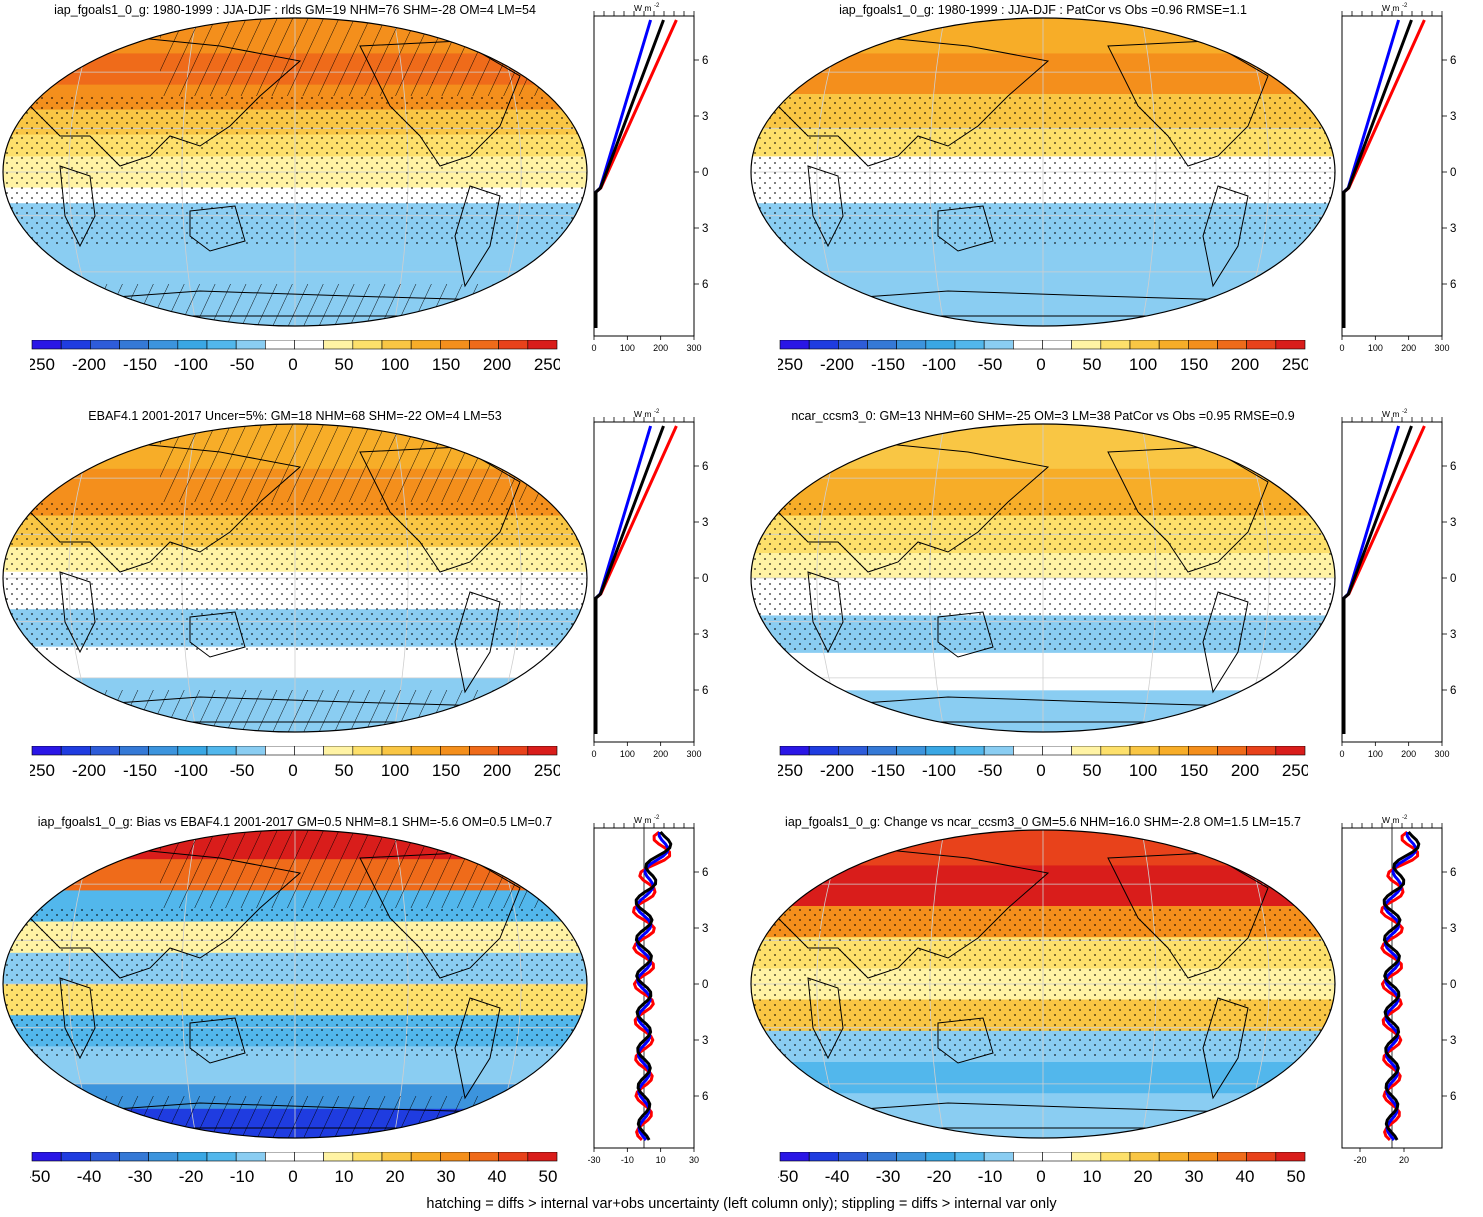 This screenshot has height=1217, width=1483. What do you see at coordinates (1092, 1176) in the screenshot?
I see `colorbar-label: 10` at bounding box center [1092, 1176].